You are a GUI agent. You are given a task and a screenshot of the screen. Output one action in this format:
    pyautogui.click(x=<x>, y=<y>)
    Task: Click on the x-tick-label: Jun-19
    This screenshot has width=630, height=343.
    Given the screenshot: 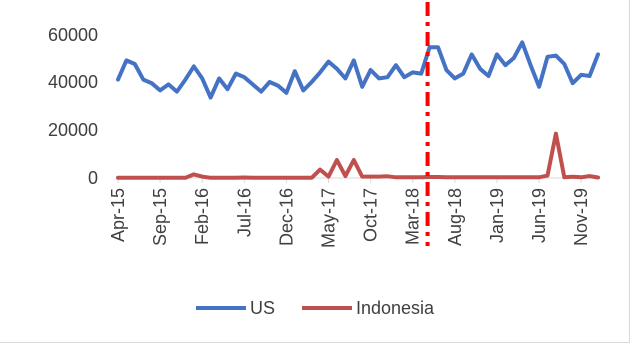 What is the action you would take?
    pyautogui.click(x=539, y=215)
    